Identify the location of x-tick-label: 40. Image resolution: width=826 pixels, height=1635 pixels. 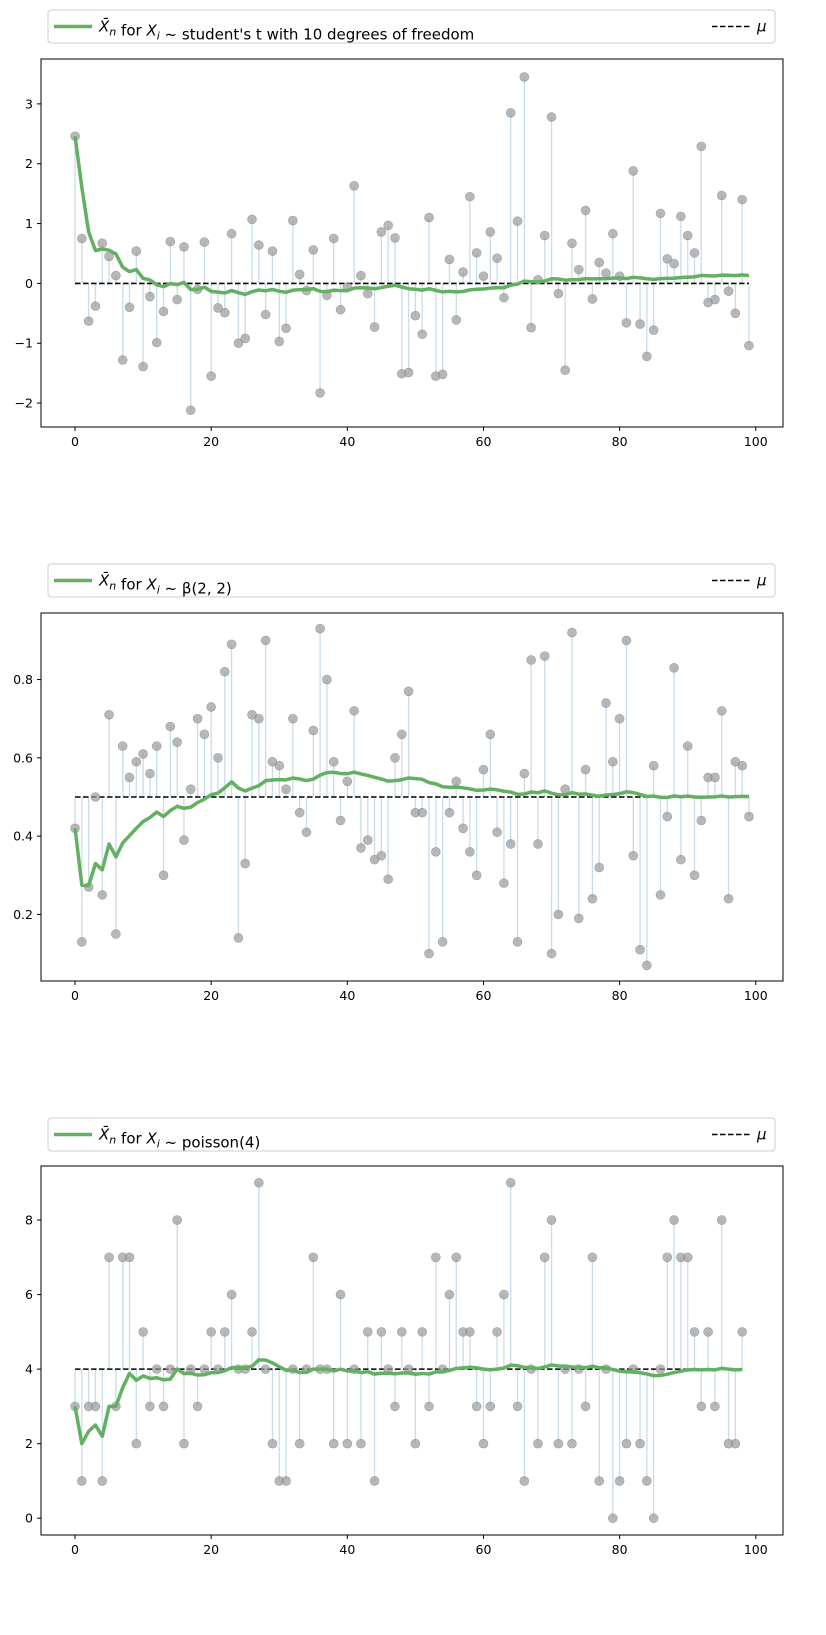
(347, 995).